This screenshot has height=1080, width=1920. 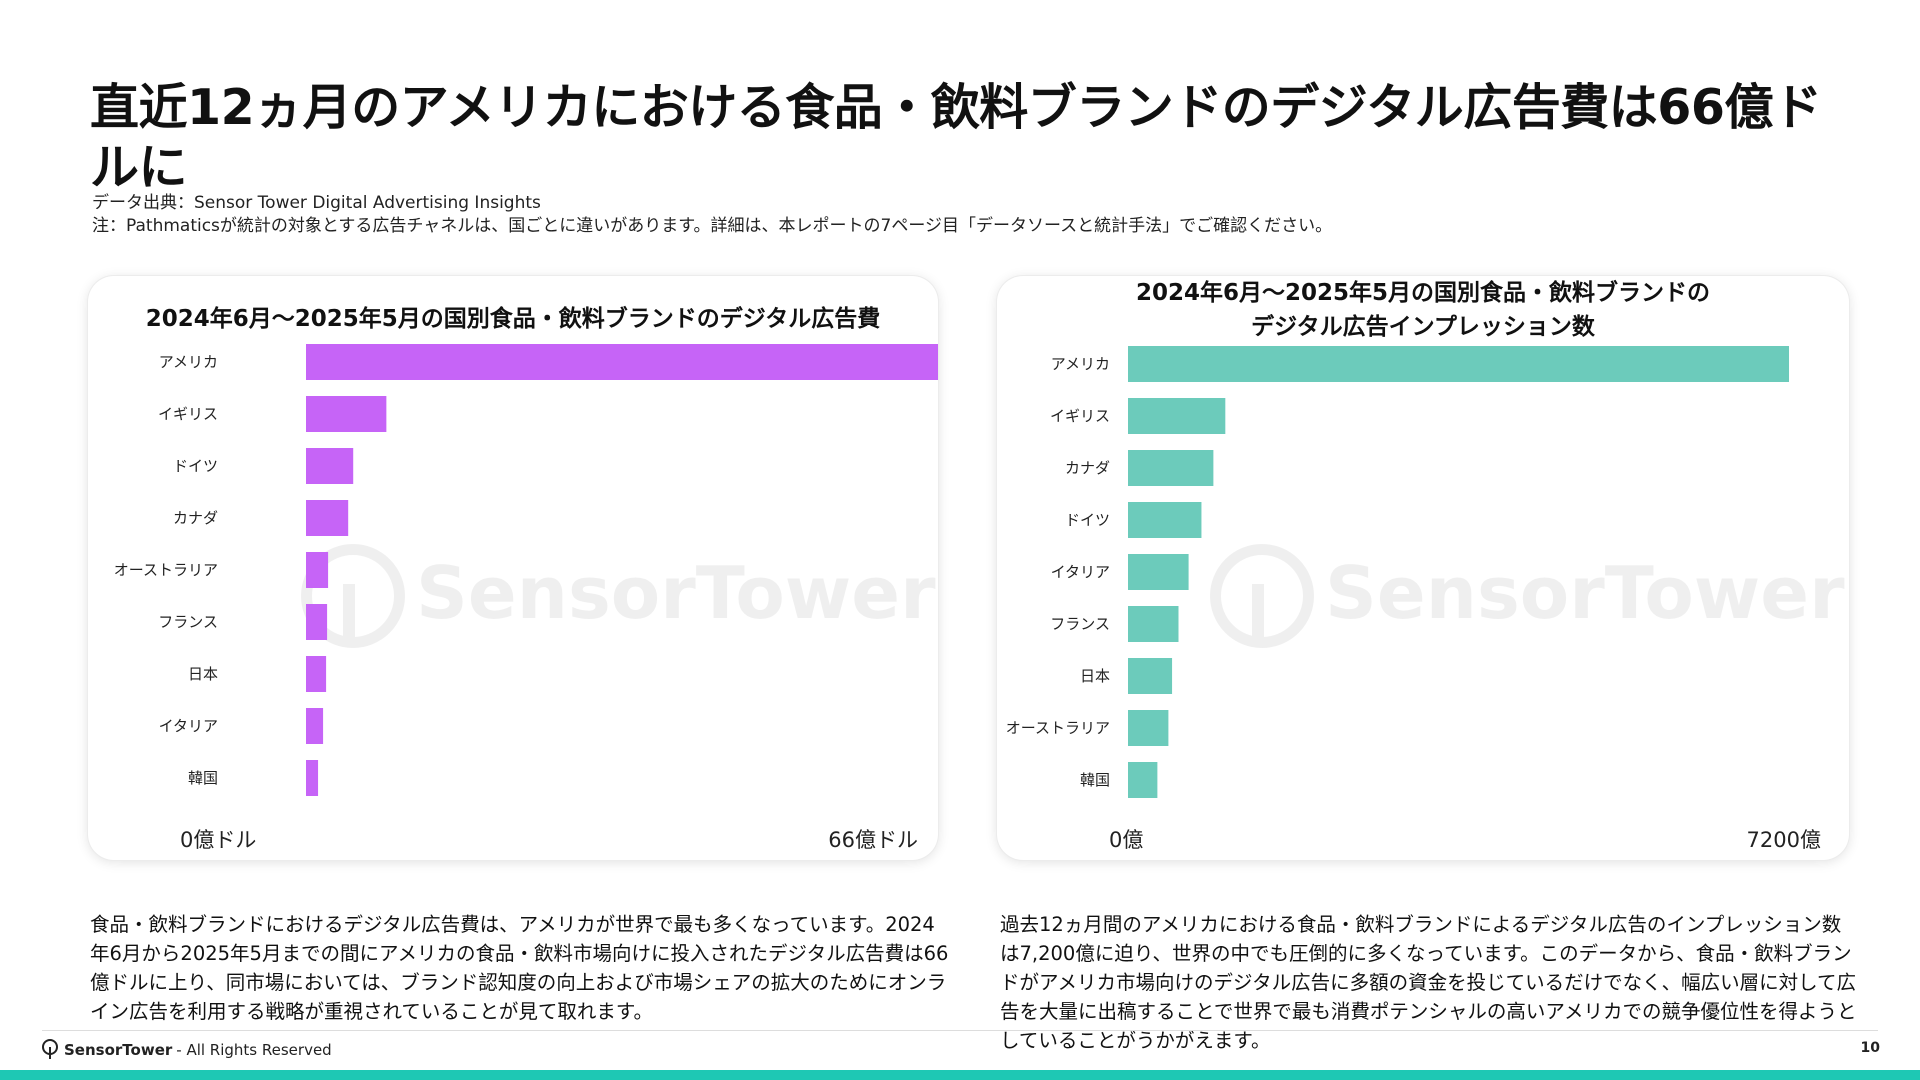 What do you see at coordinates (956, 137) in the screenshot?
I see `page-title: 直近12ヵ月のアメリカにおける食品・飲料ブランドのデジタル広告費は66億ドルに` at bounding box center [956, 137].